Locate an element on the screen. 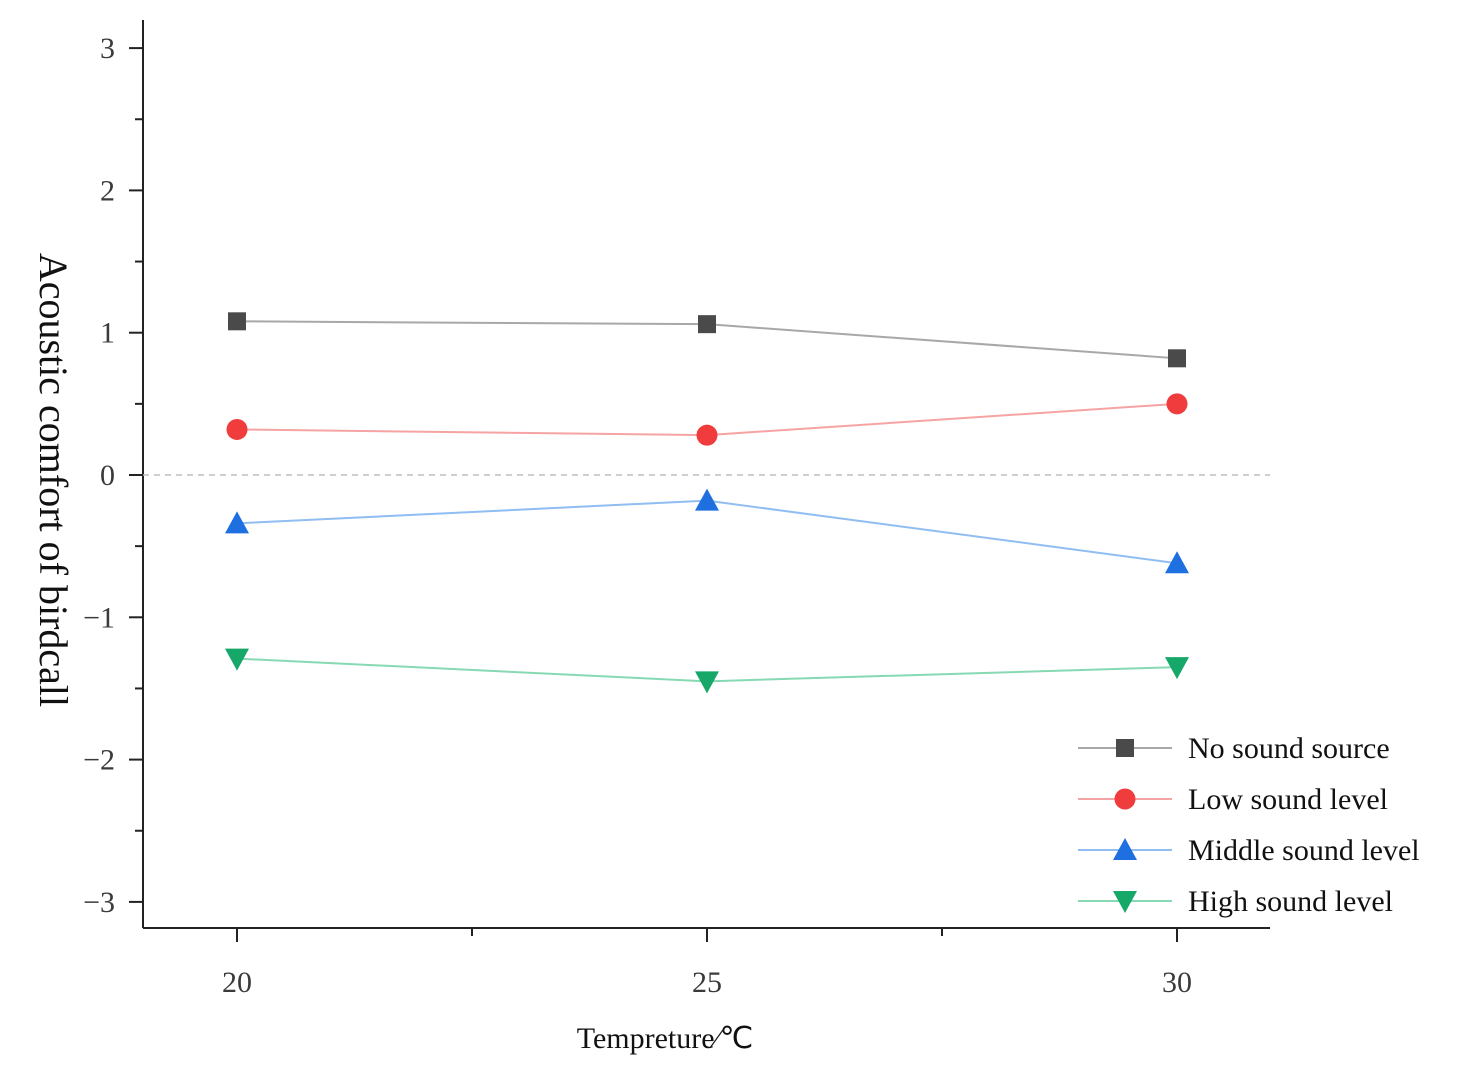 This screenshot has height=1081, width=1482. series-high-sound-level is located at coordinates (707, 671).